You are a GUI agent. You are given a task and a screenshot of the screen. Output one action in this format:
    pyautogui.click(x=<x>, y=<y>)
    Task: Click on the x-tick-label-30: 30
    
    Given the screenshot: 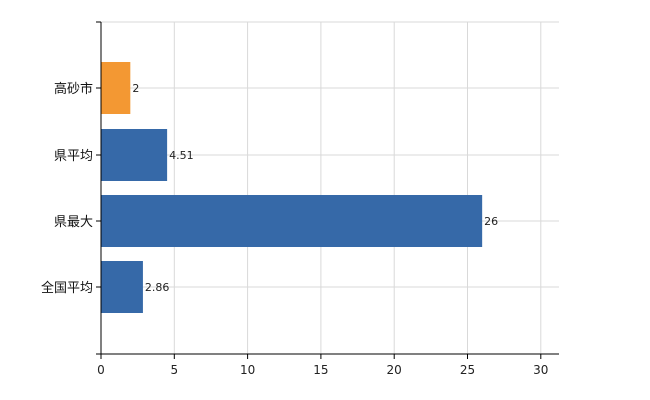 What is the action you would take?
    pyautogui.click(x=540, y=370)
    